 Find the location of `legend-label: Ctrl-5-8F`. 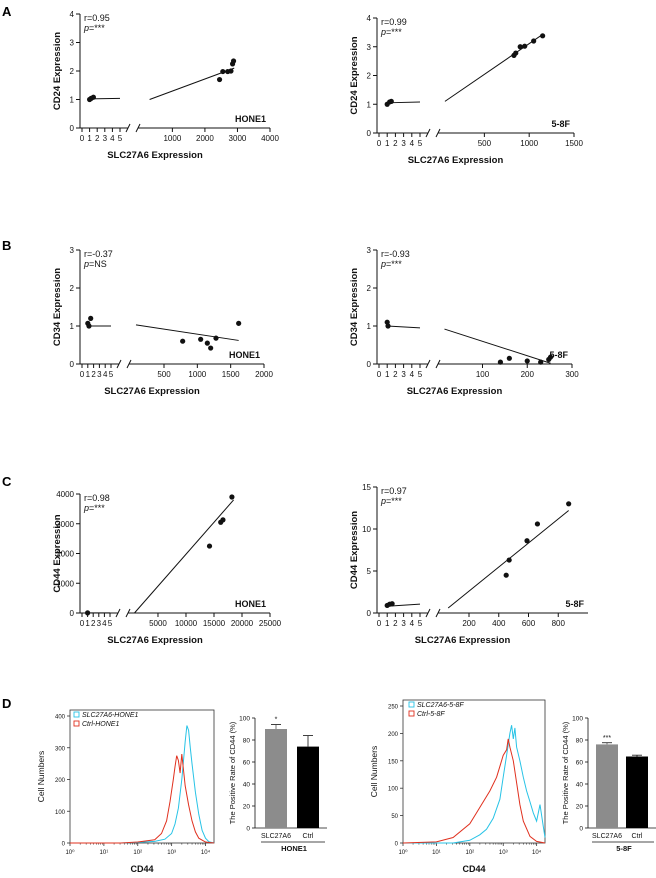

legend-label: Ctrl-5-8F is located at coordinates (431, 714).